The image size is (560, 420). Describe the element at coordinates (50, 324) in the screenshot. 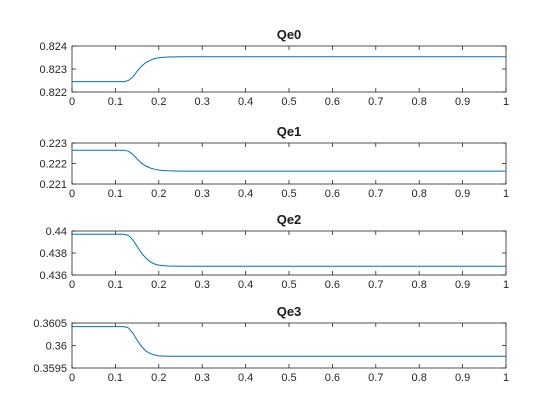

I see `y-tick-label: 0.3605` at that location.